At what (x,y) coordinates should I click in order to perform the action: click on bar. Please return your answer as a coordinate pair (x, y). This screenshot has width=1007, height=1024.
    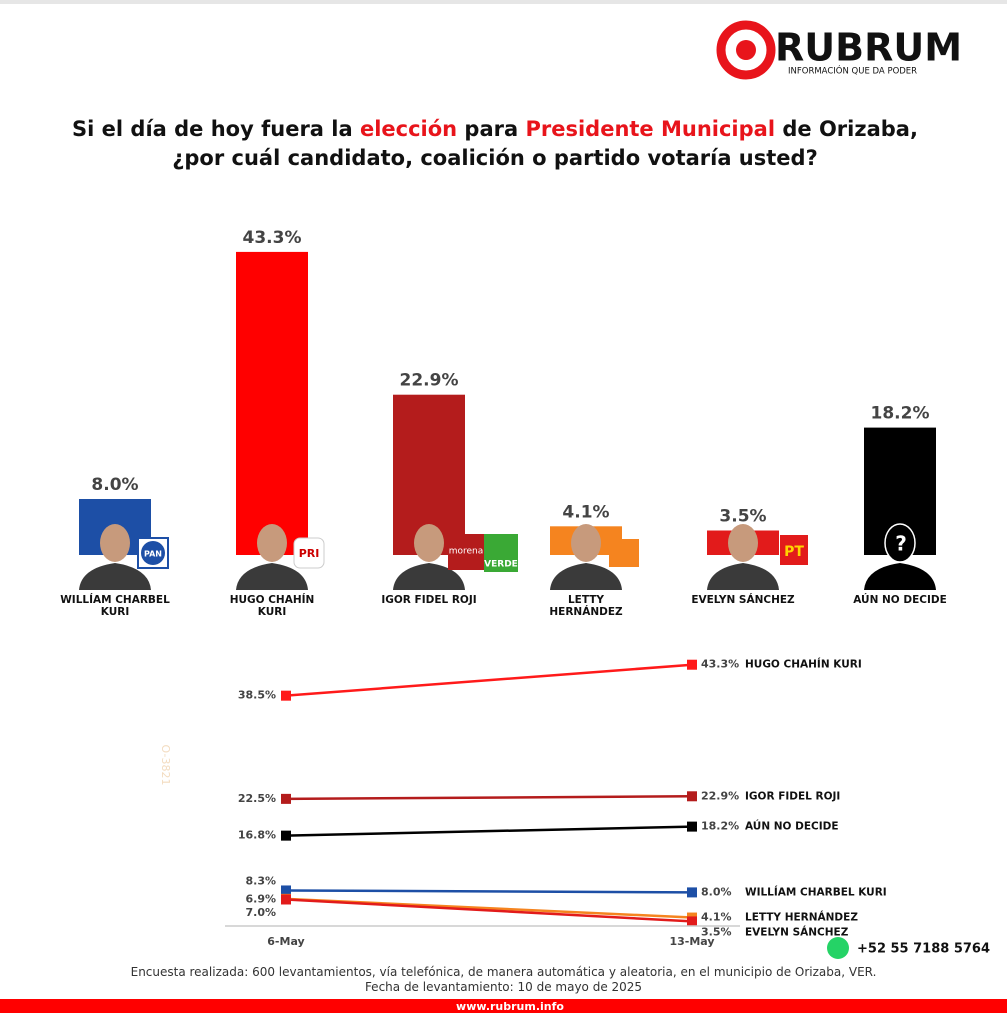
    Looking at the image, I should click on (272, 403).